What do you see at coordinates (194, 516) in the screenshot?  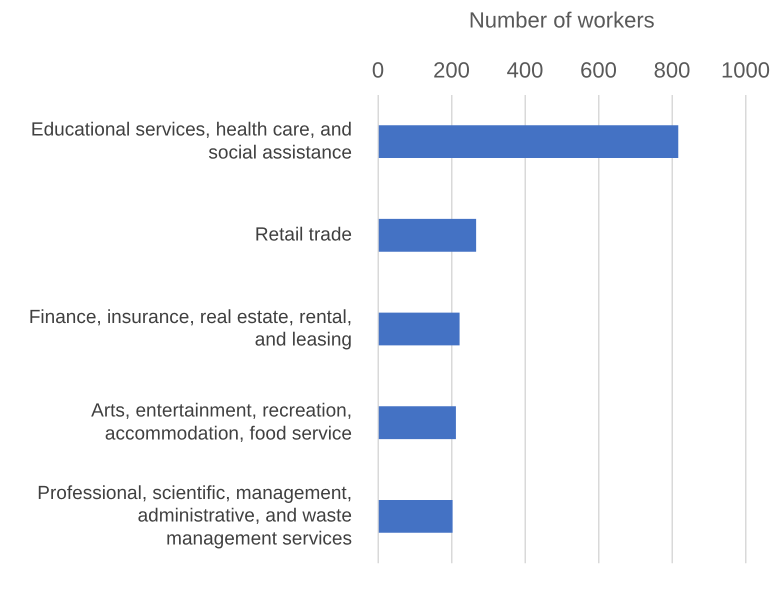 I see `y-tick-label: Professional, scientific, management, administrative, and waste management services` at bounding box center [194, 516].